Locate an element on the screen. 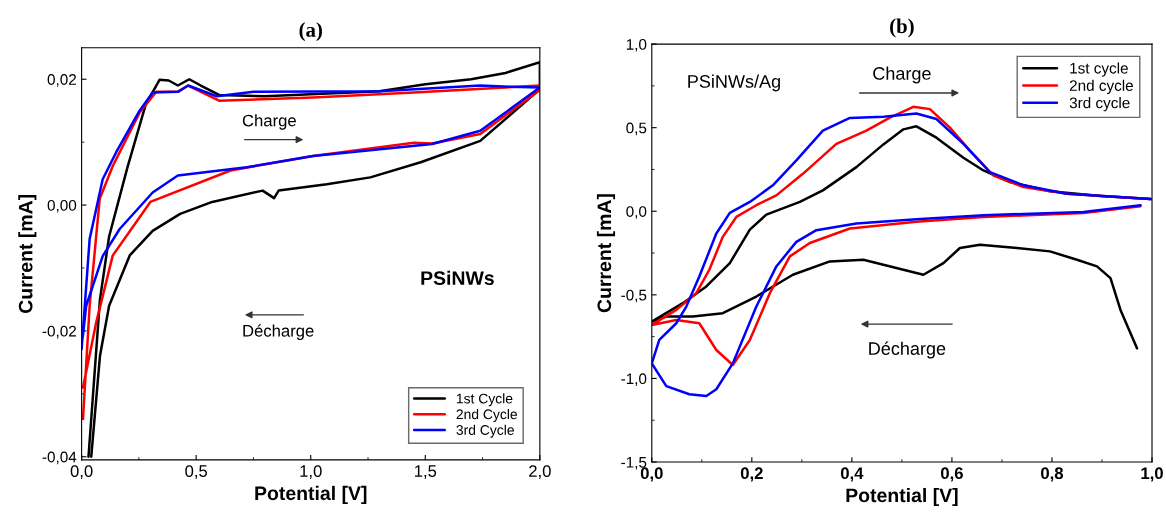 The width and height of the screenshot is (1166, 525). legend-label: 2nd Cycle is located at coordinates (487, 415).